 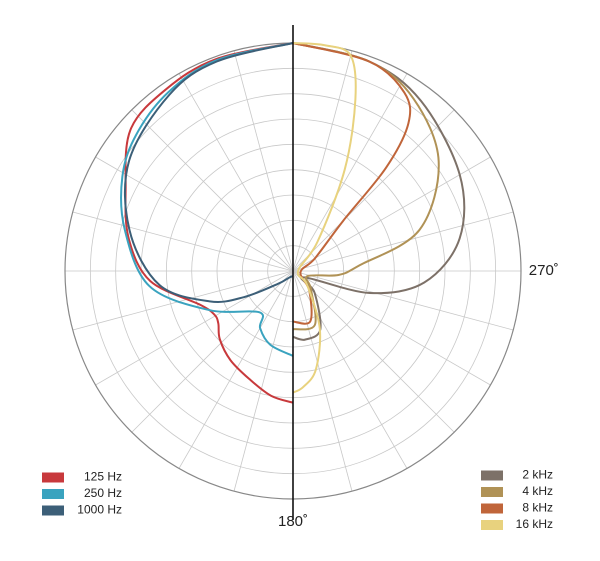 What do you see at coordinates (99, 510) in the screenshot?
I see `legend-label: 1000 Hz` at bounding box center [99, 510].